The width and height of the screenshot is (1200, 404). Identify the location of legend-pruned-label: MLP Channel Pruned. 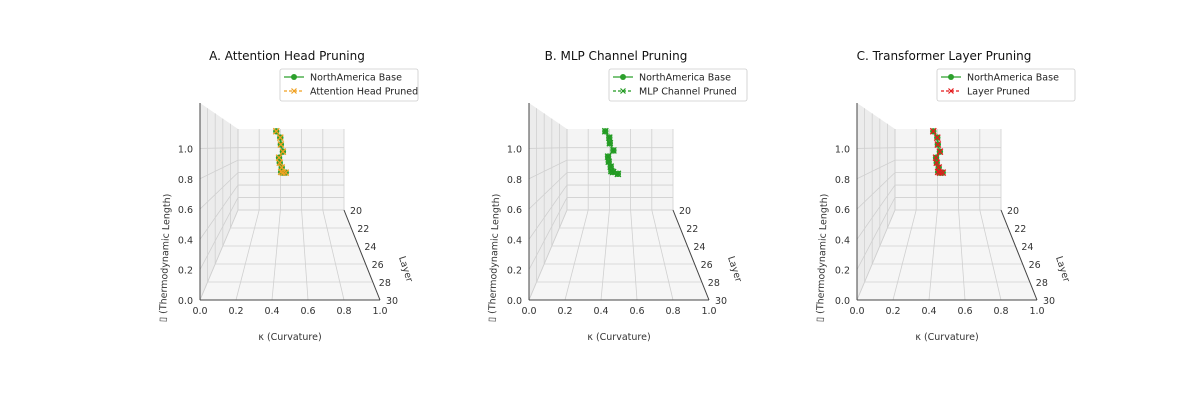
(688, 92).